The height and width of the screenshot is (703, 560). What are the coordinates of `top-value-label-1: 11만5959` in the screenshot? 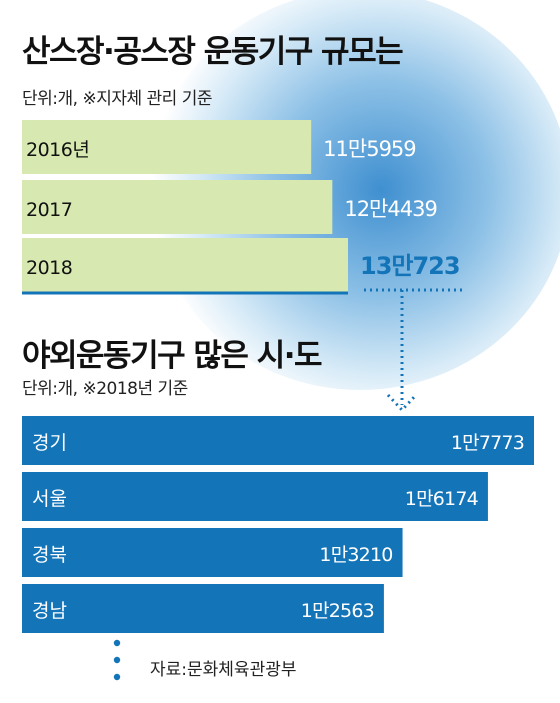 It's located at (369, 149).